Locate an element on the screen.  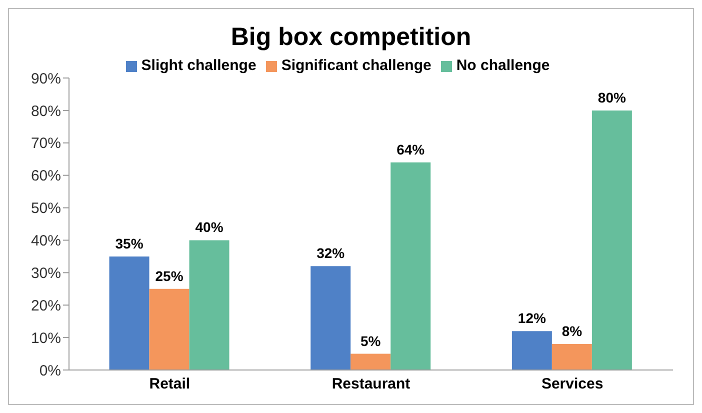
y-tick-label: 70% is located at coordinates (45, 143).